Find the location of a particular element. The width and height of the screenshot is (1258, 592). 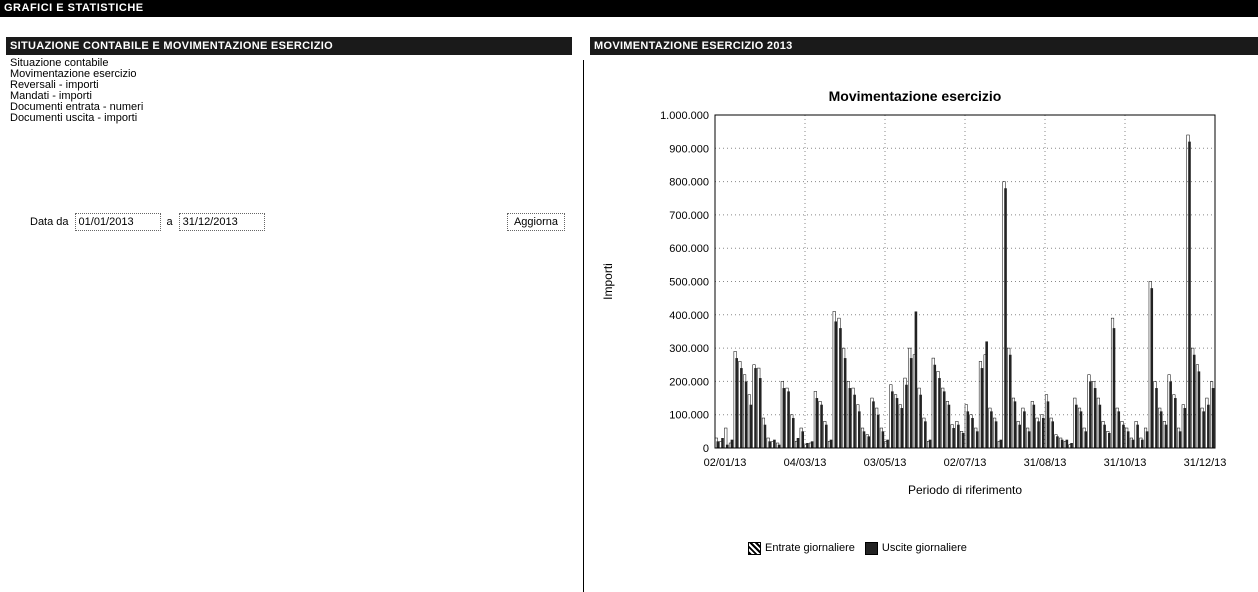

menu-item-documenti-entrata-numeri: Documenti entrata - numeri is located at coordinates (77, 107).